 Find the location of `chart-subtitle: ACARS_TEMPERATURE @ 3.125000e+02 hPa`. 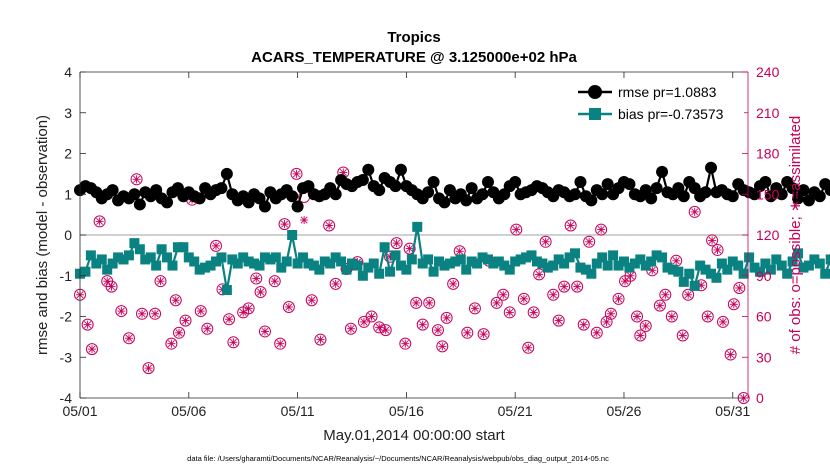

chart-subtitle: ACARS_TEMPERATURE @ 3.125000e+02 hPa is located at coordinates (414, 57).